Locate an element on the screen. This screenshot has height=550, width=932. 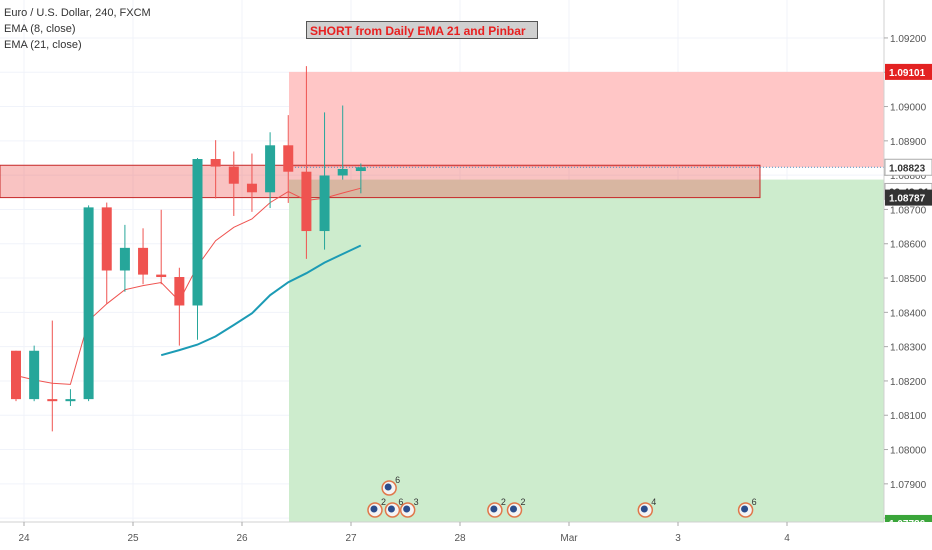
price-tick-label: 1.09200 is located at coordinates (908, 39).